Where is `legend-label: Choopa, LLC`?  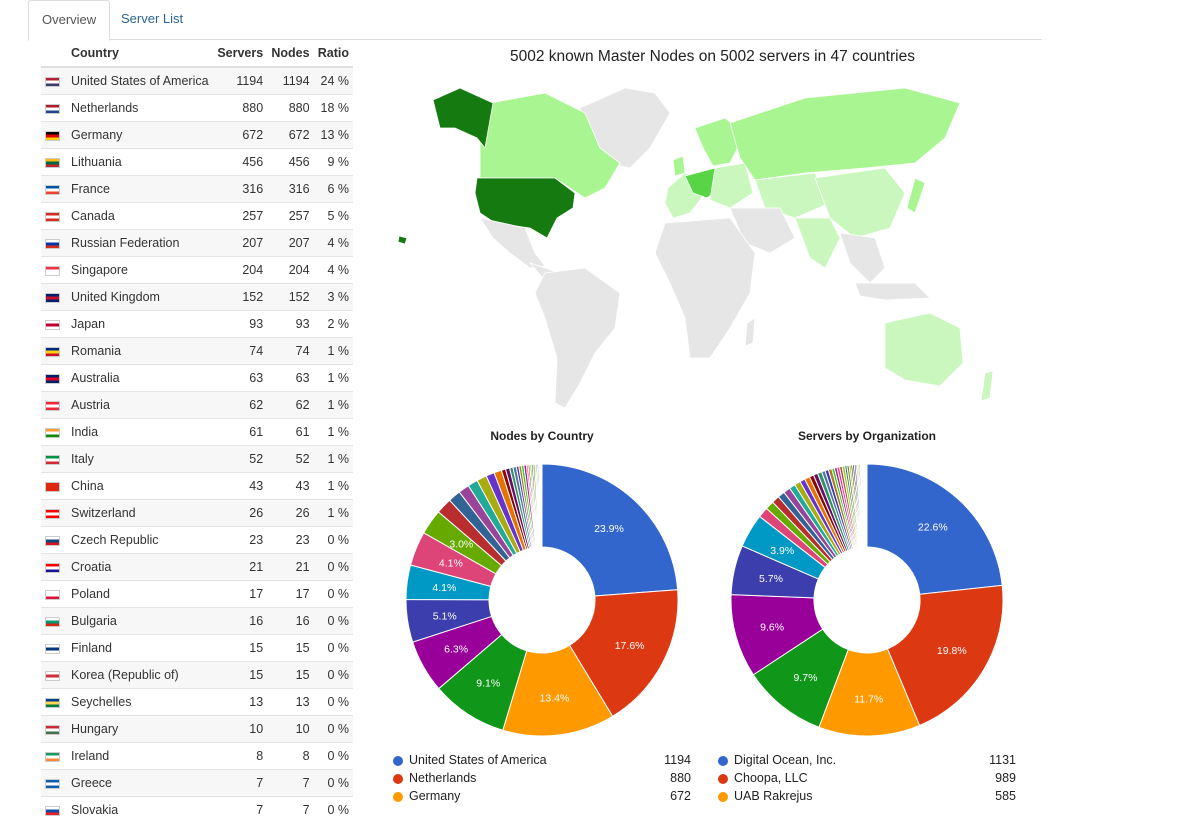 legend-label: Choopa, LLC is located at coordinates (771, 778).